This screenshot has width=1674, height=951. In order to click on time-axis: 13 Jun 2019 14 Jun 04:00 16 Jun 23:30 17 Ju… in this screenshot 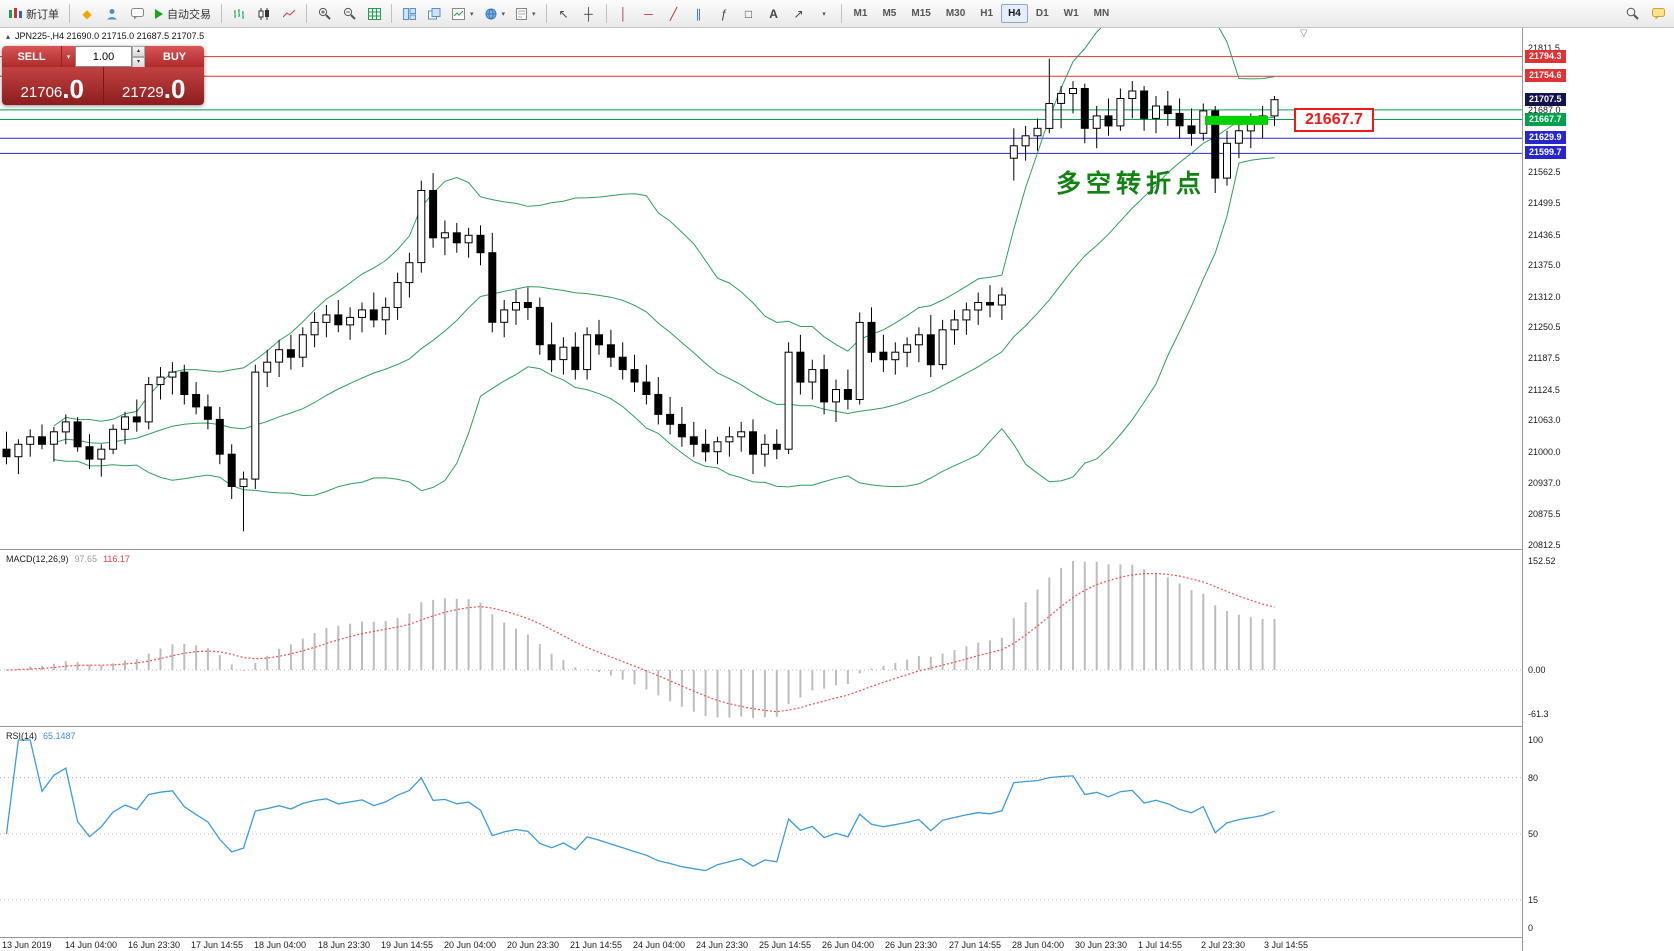, I will do `click(761, 944)`.